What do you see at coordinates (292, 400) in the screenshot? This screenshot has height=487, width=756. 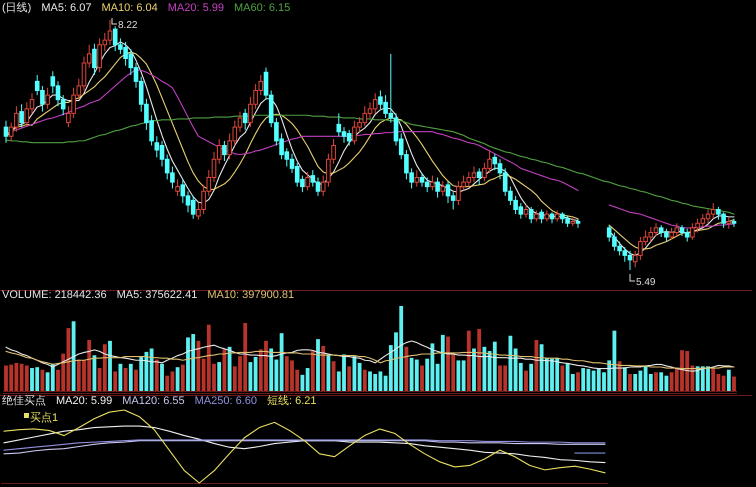 I see `series-label: 短线: 6.21` at bounding box center [292, 400].